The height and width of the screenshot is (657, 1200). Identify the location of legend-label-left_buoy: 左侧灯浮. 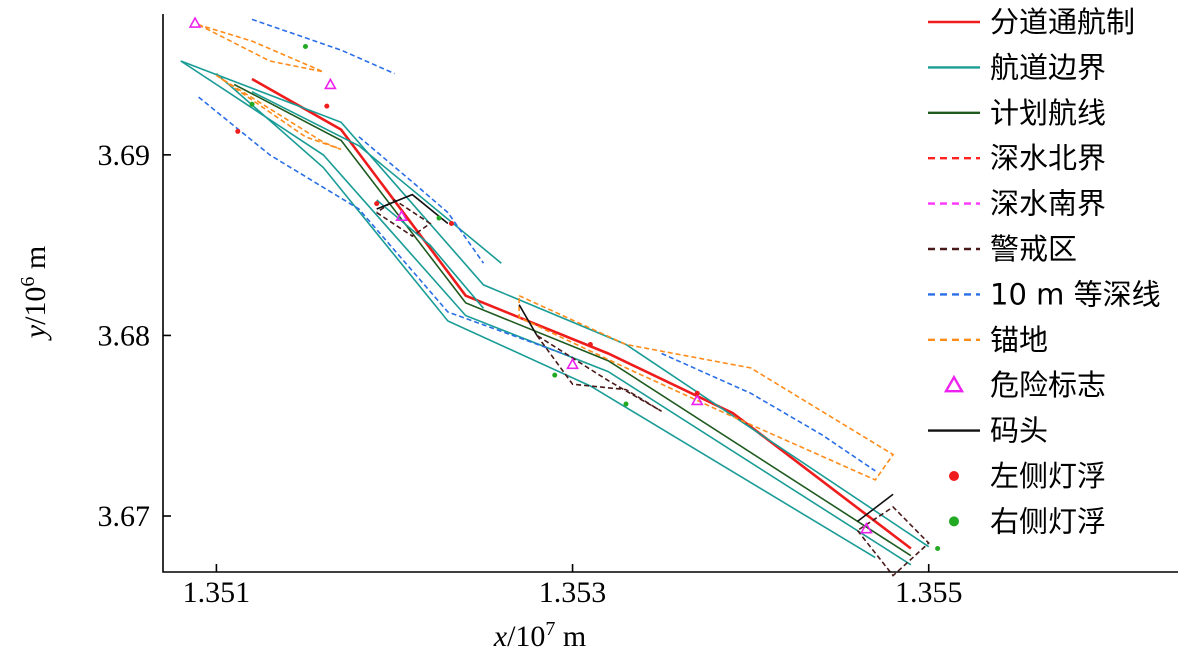
(1048, 476).